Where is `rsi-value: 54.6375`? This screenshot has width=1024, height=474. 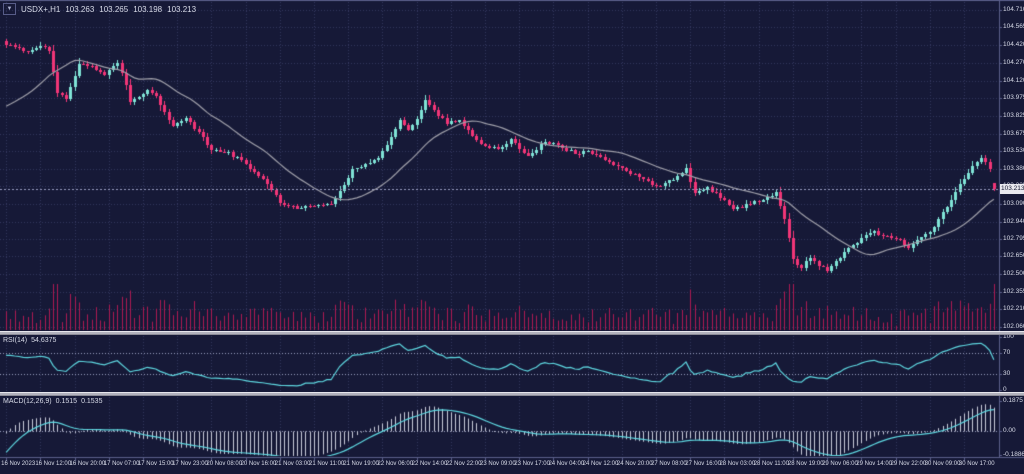
rsi-value: 54.6375 is located at coordinates (44, 340).